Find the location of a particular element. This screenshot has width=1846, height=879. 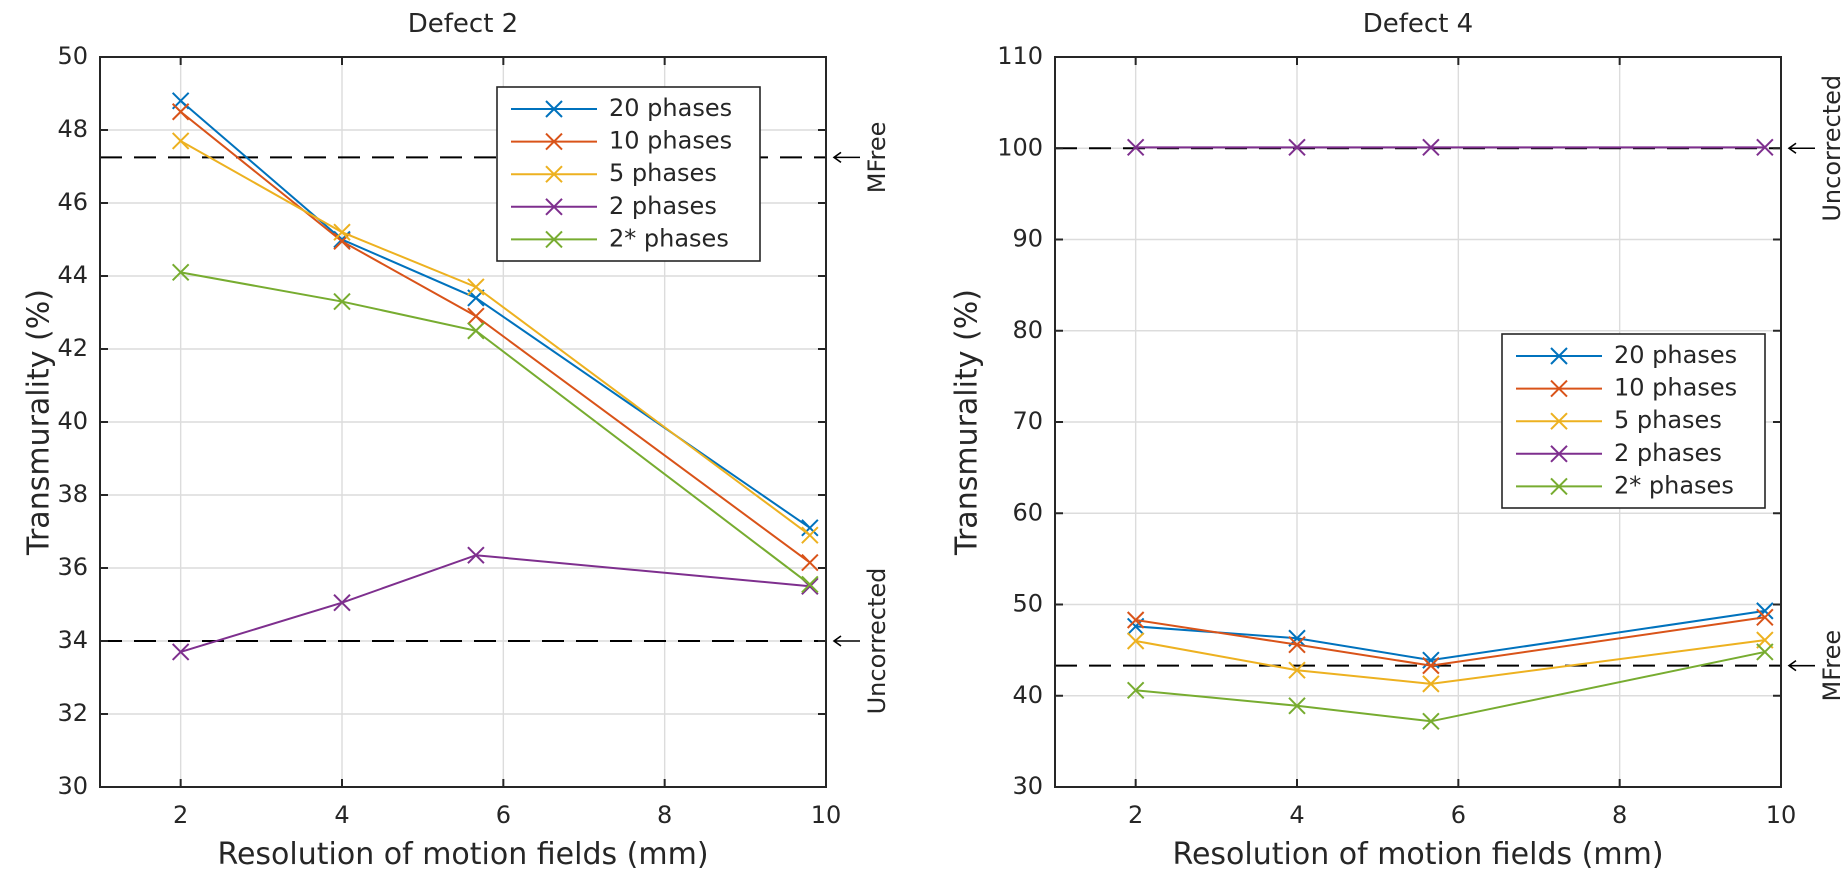

chart2-ref-arrow-uncorrected is located at coordinates (1801, 148).